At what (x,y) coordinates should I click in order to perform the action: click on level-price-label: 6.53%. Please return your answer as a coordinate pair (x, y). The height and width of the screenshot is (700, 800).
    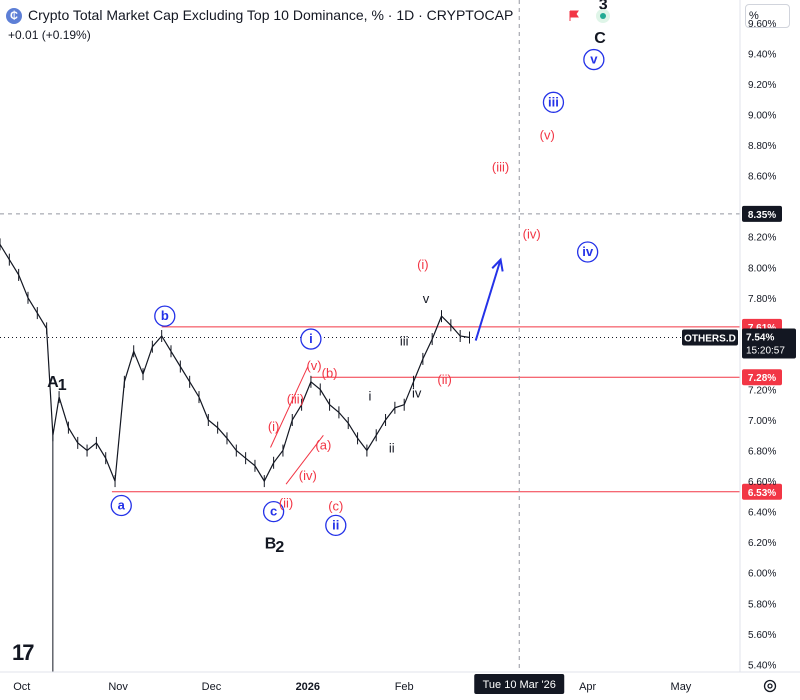
    Looking at the image, I should click on (762, 493).